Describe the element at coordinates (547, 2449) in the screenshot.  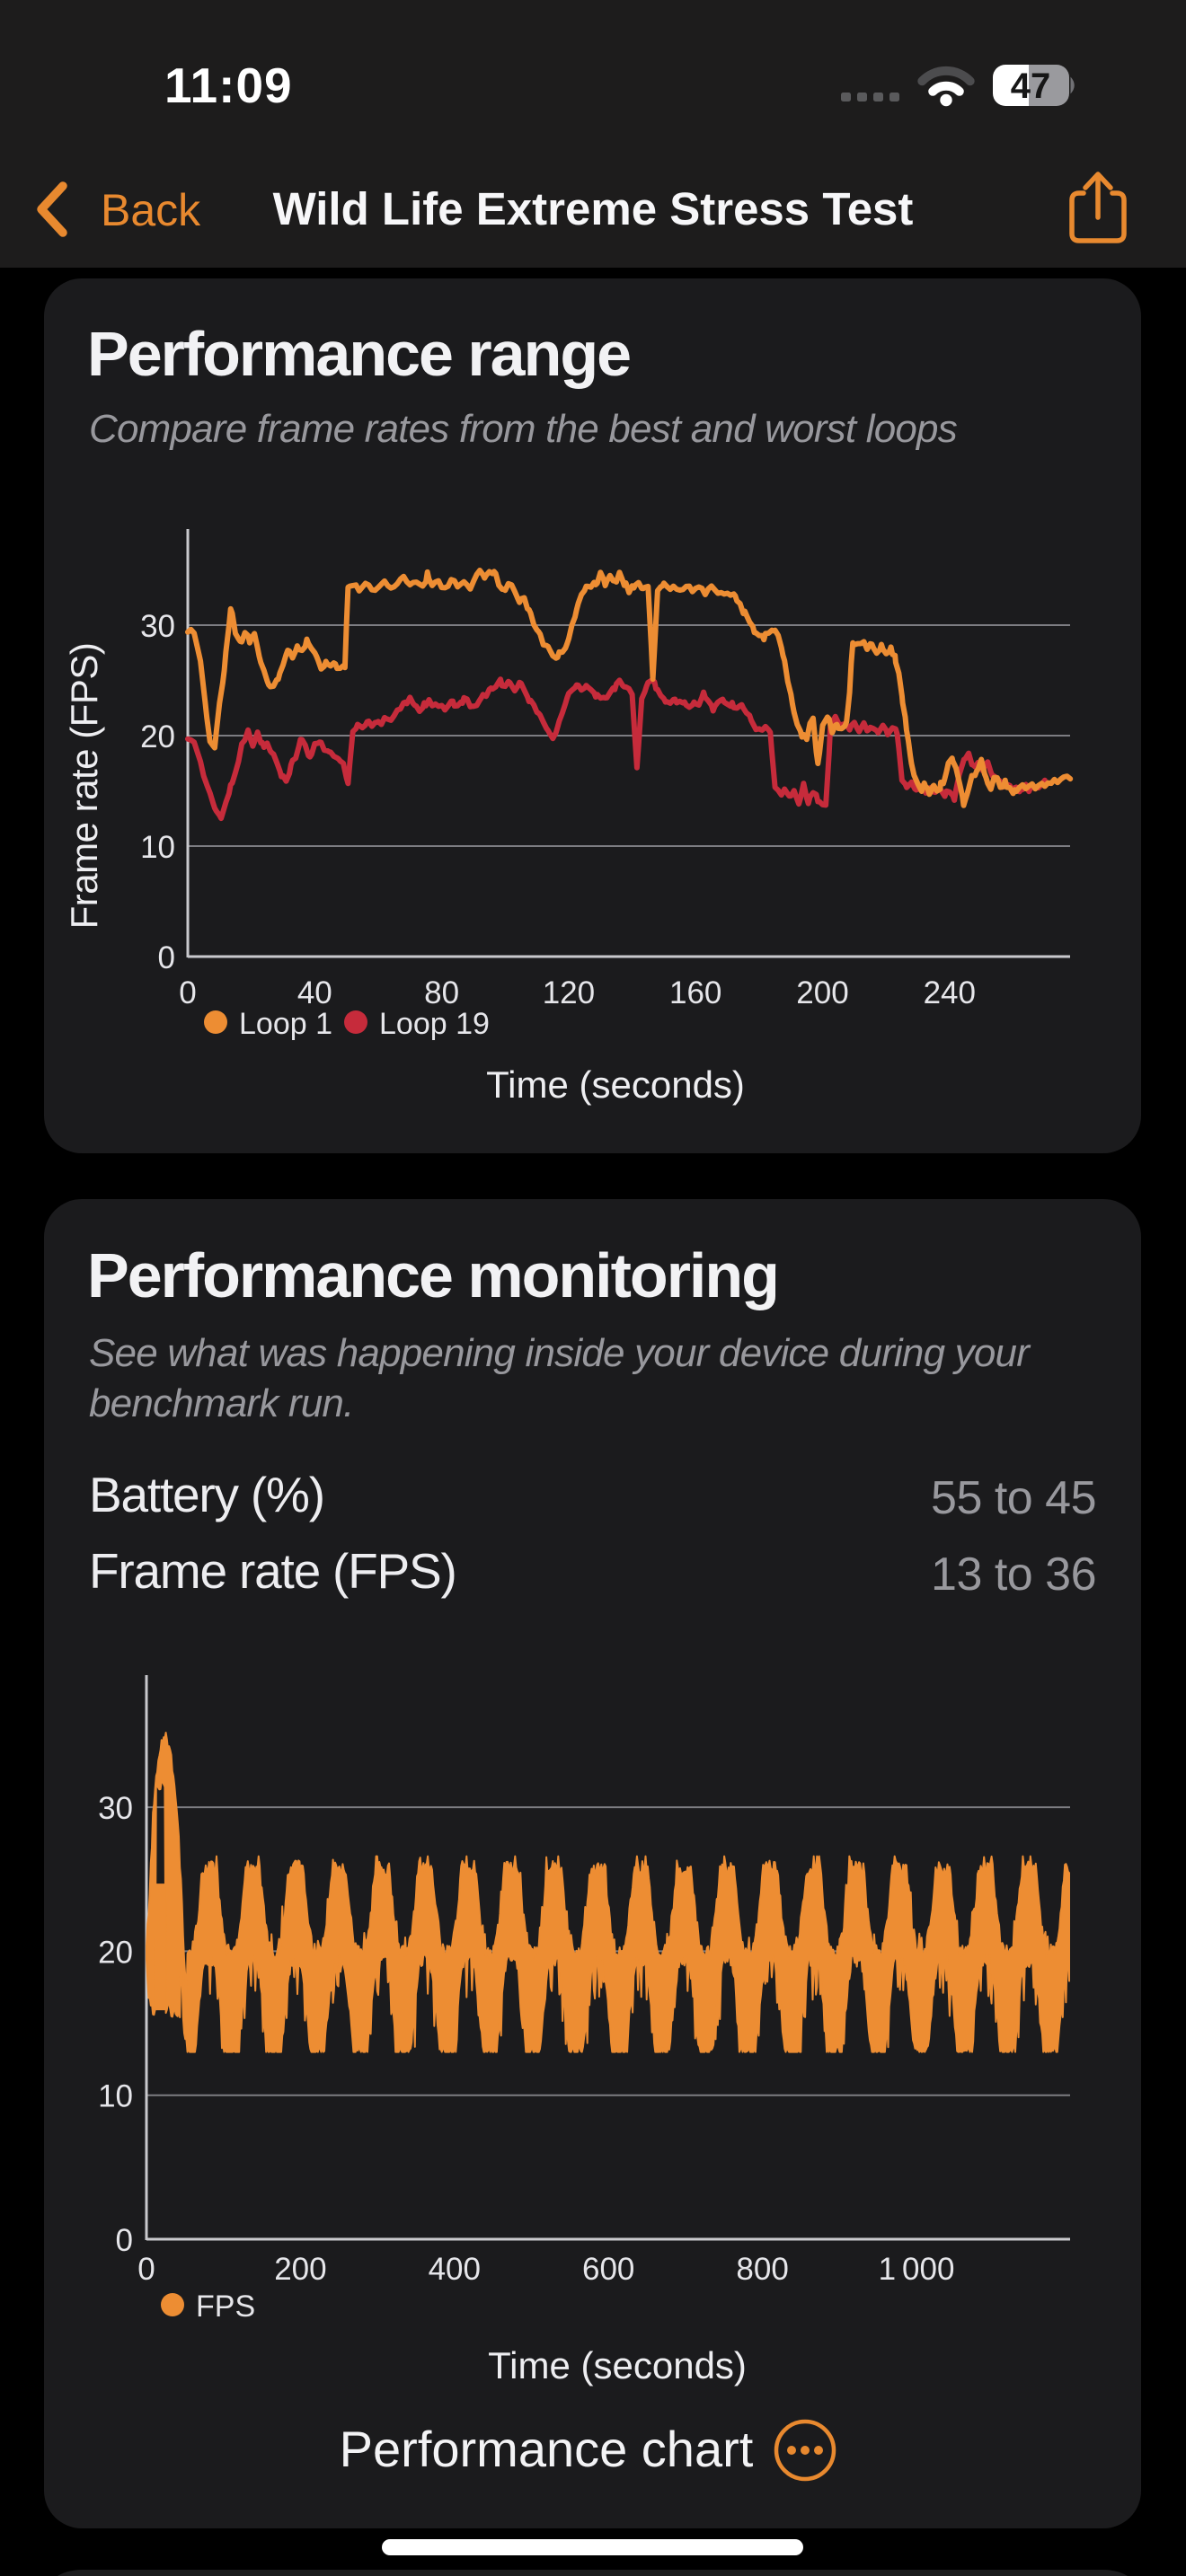
I see `svg-text: Performance chart` at that location.